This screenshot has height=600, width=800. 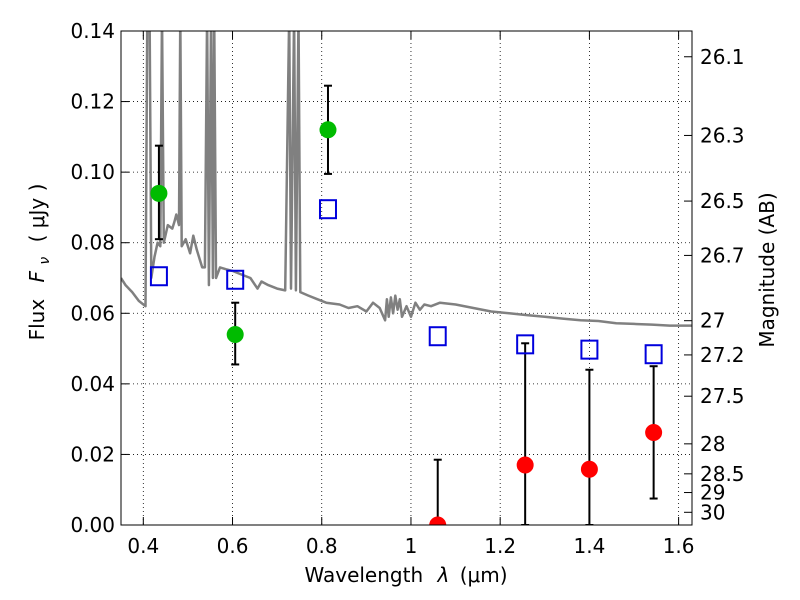 I want to click on y-tick-label: 0.04, so click(x=92, y=384).